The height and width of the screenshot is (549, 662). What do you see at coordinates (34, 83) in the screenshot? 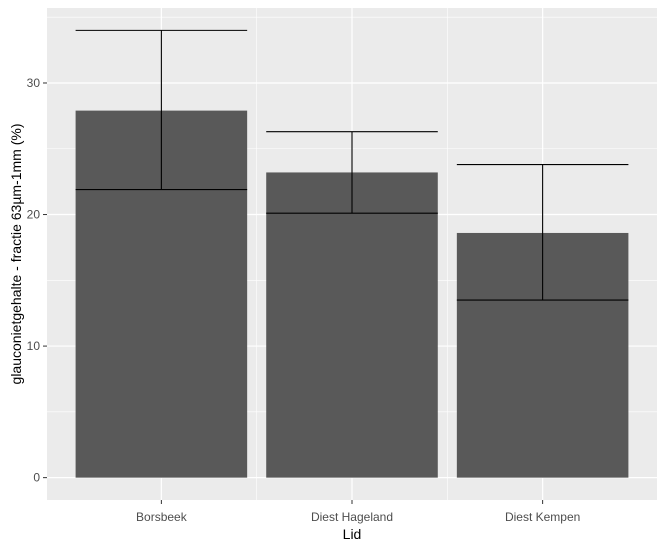
I see `y-tick-label: 30` at bounding box center [34, 83].